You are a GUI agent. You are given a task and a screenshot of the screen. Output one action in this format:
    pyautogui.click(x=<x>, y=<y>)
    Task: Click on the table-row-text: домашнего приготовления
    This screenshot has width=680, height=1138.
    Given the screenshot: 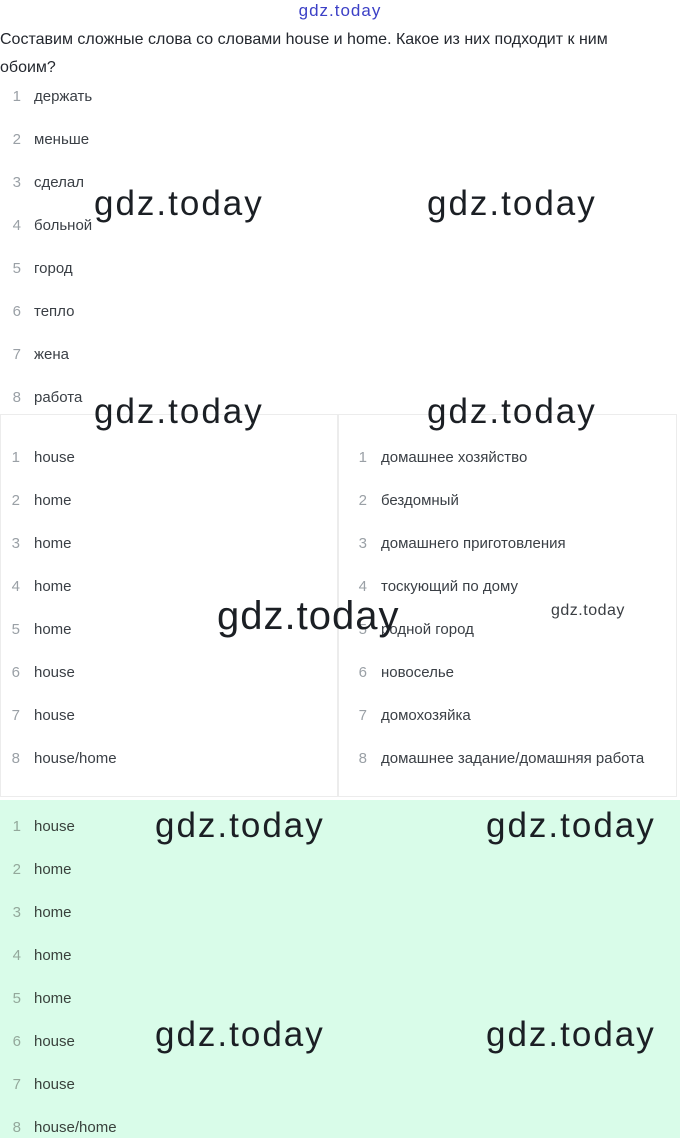 What is the action you would take?
    pyautogui.click(x=473, y=543)
    